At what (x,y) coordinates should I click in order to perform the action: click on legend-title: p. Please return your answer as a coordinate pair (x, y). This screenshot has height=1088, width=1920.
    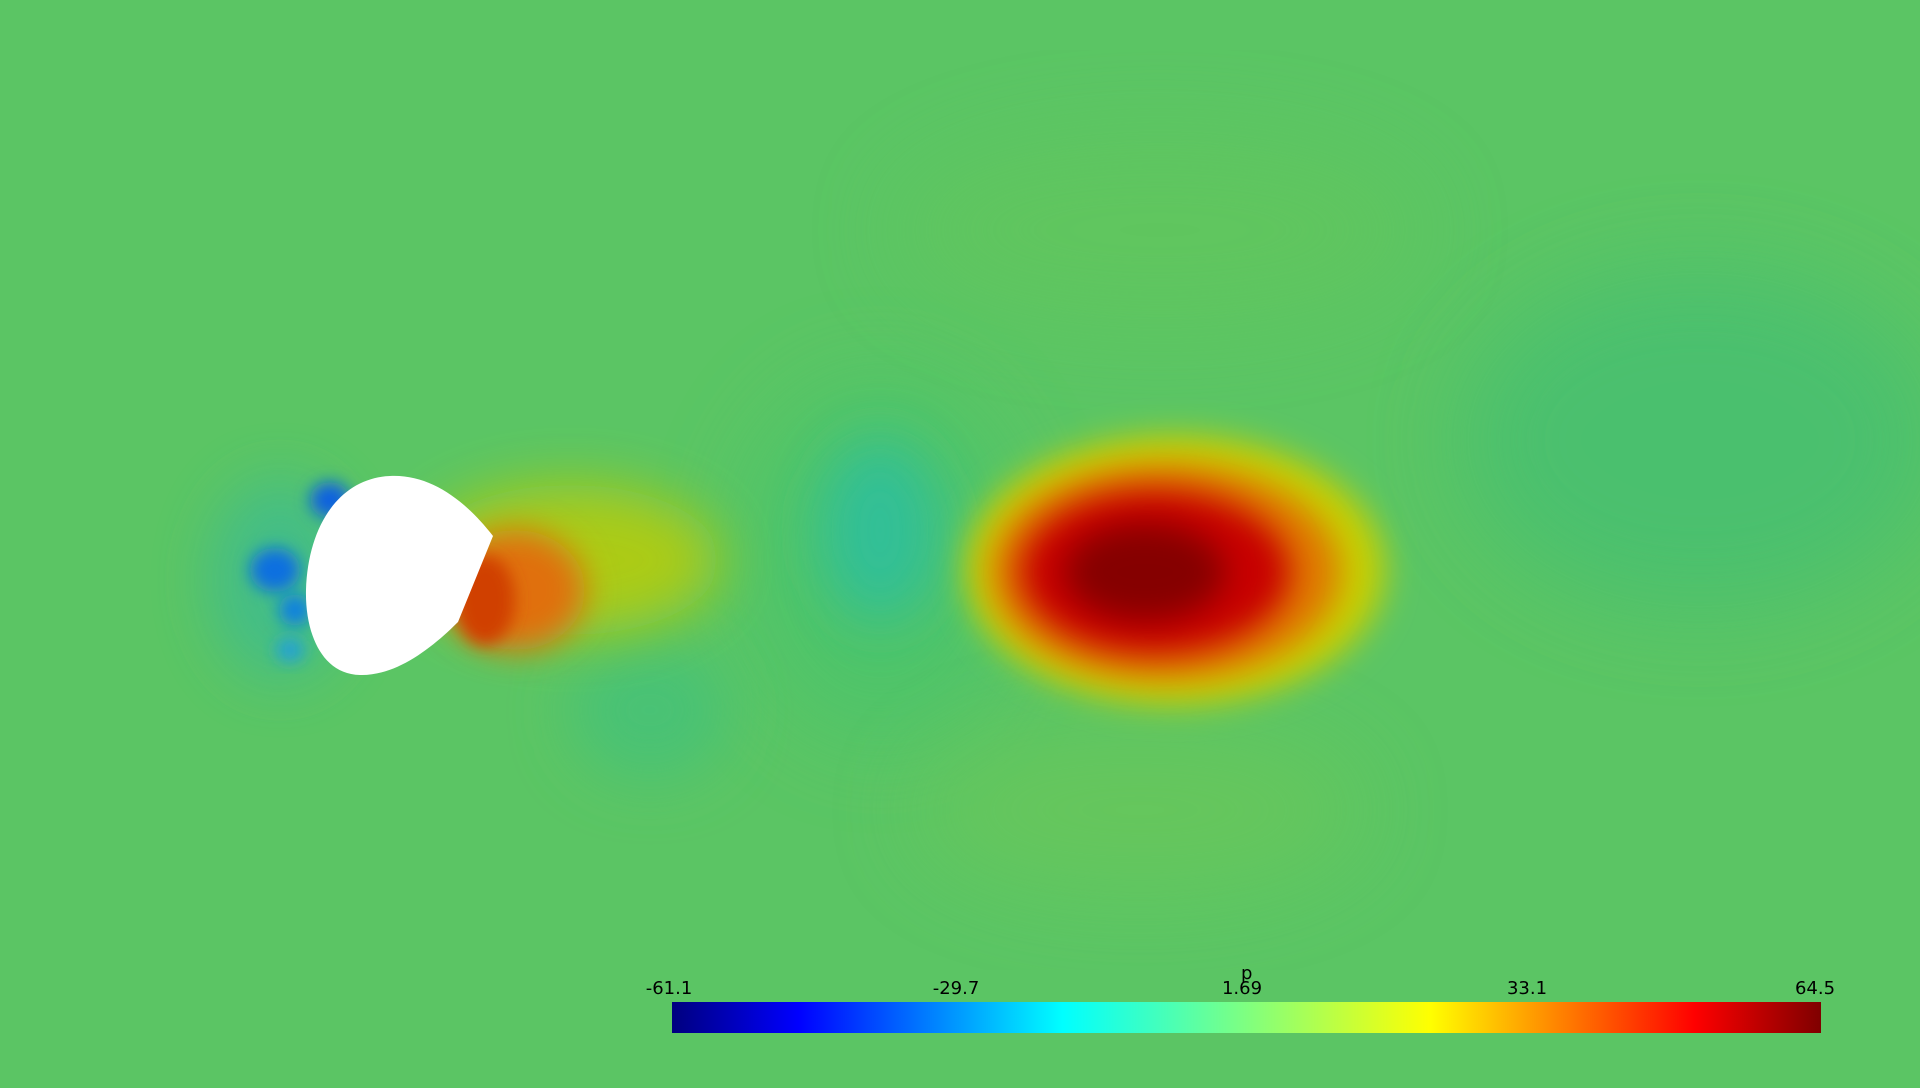
    Looking at the image, I should click on (1247, 973).